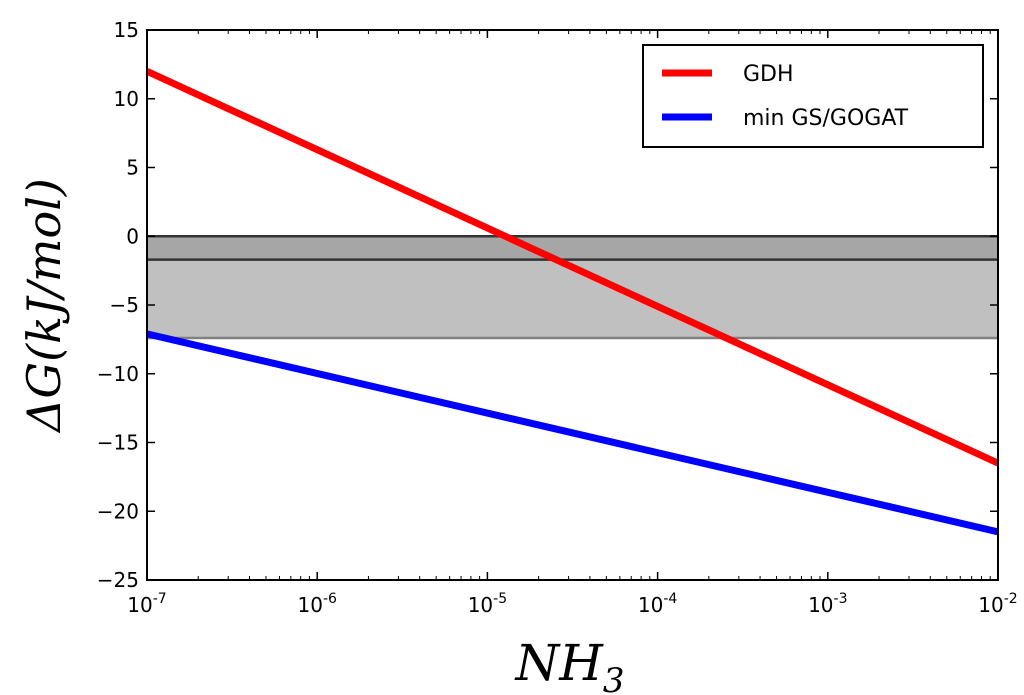 The width and height of the screenshot is (1024, 695). What do you see at coordinates (126, 30) in the screenshot?
I see `y-tick-label: 15` at bounding box center [126, 30].